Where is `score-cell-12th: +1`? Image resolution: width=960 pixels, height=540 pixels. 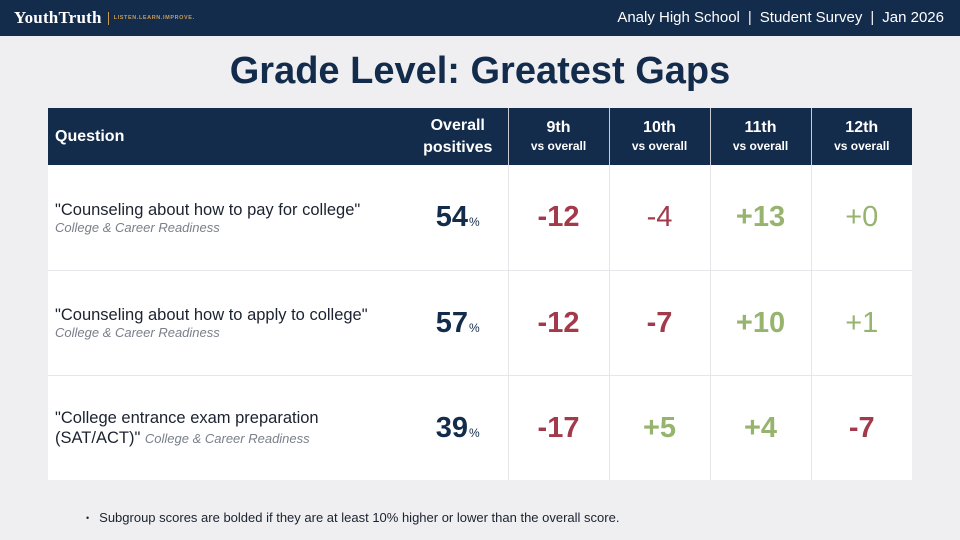
score-cell-12th: +1 is located at coordinates (861, 323).